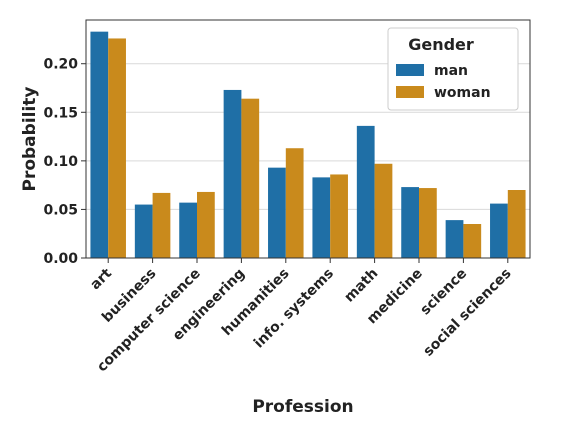 The width and height of the screenshot is (581, 436). Describe the element at coordinates (60, 259) in the screenshot. I see `y-tick-label: 0.00` at that location.